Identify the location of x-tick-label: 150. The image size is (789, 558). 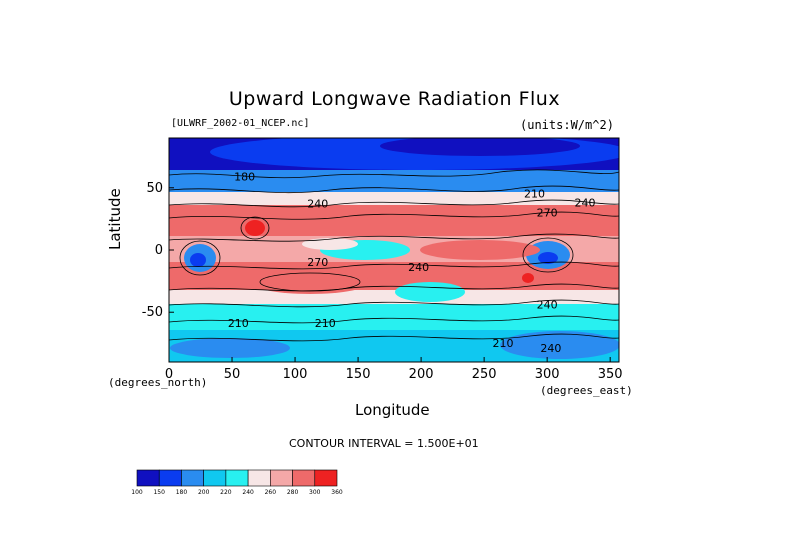
(358, 374).